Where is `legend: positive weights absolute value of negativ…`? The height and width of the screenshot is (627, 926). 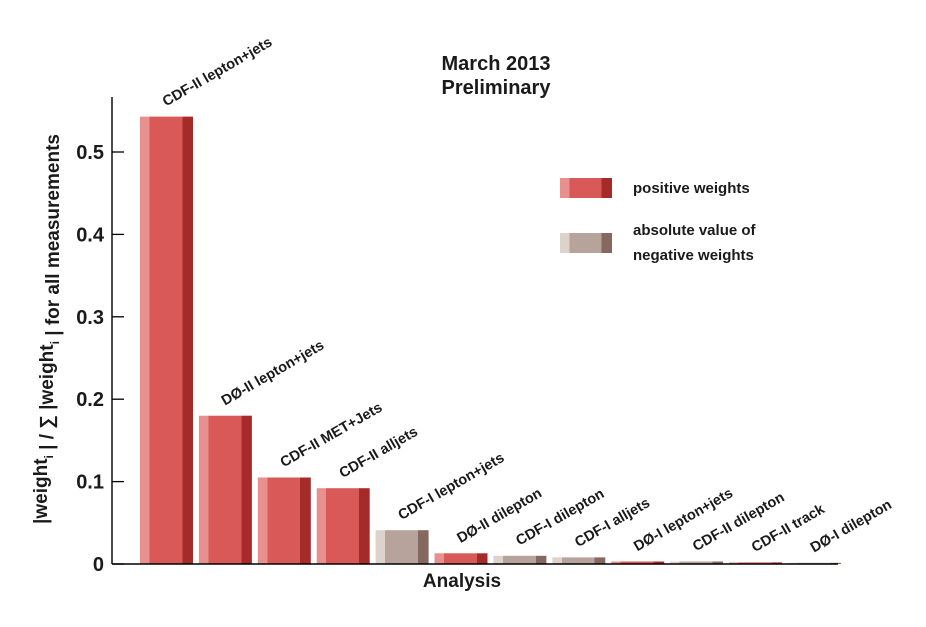 legend: positive weights absolute value of negativ… is located at coordinates (658, 221).